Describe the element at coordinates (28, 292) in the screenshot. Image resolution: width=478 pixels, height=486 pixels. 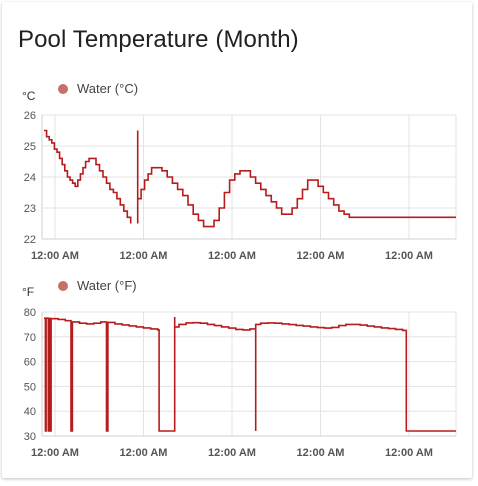
I see `y-unit-label: °F` at that location.